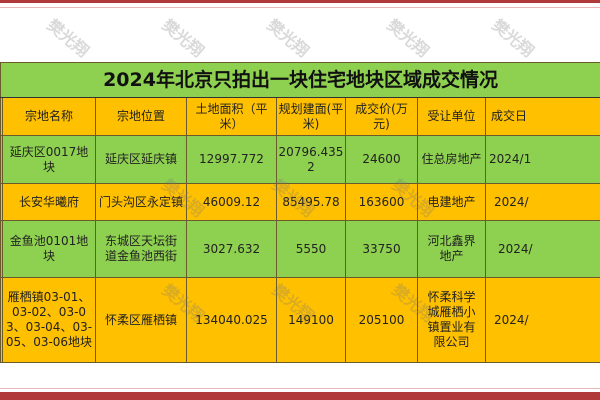  What do you see at coordinates (231, 320) in the screenshot?
I see `cell: 134040.025` at bounding box center [231, 320].